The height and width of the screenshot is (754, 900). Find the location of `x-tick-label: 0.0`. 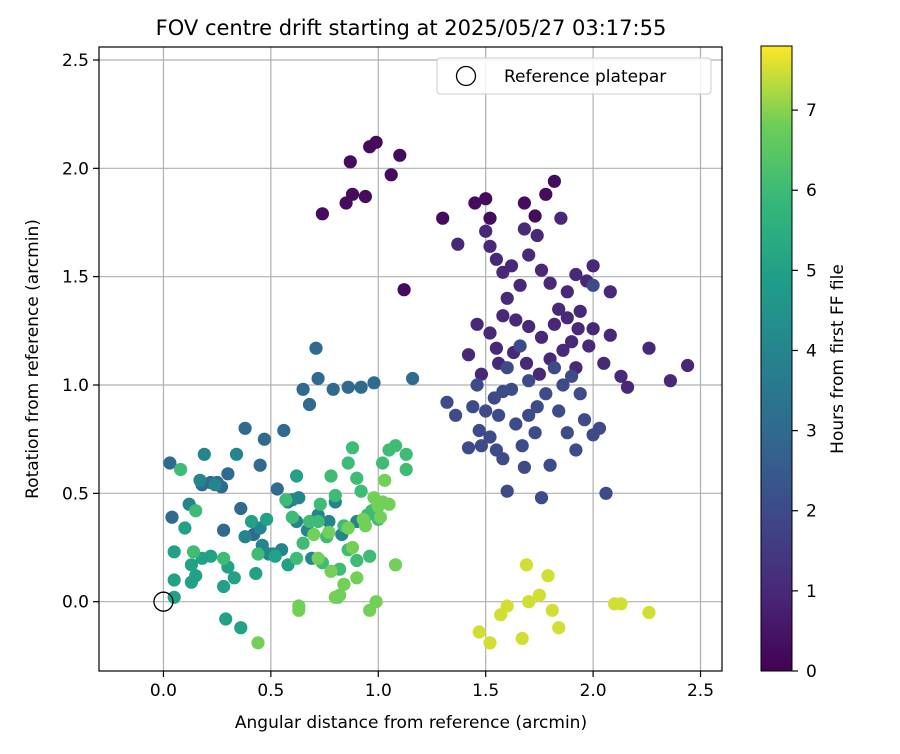

x-tick-label: 0.0 is located at coordinates (163, 691).